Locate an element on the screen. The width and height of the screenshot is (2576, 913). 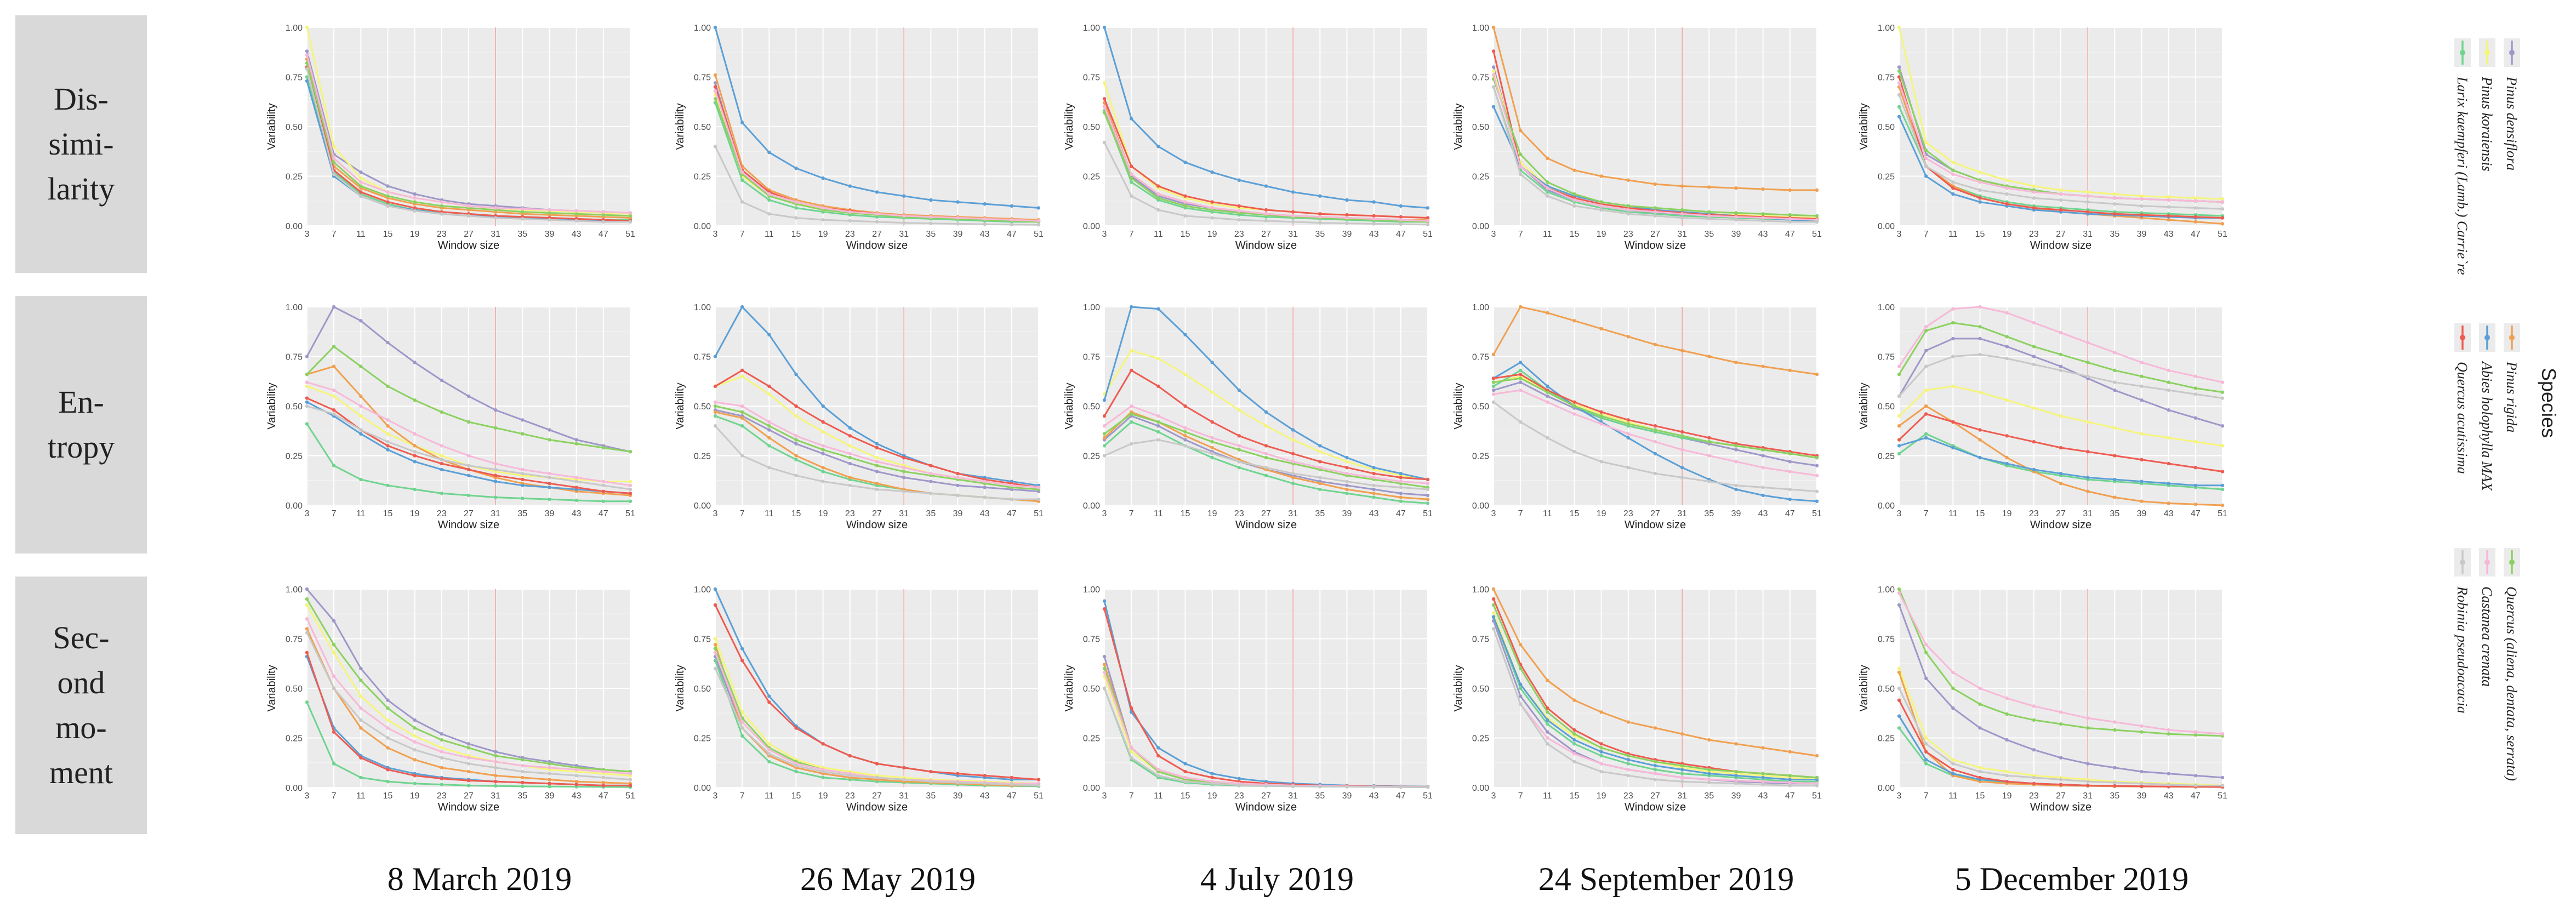
x-tick-label: 3 is located at coordinates (715, 513).